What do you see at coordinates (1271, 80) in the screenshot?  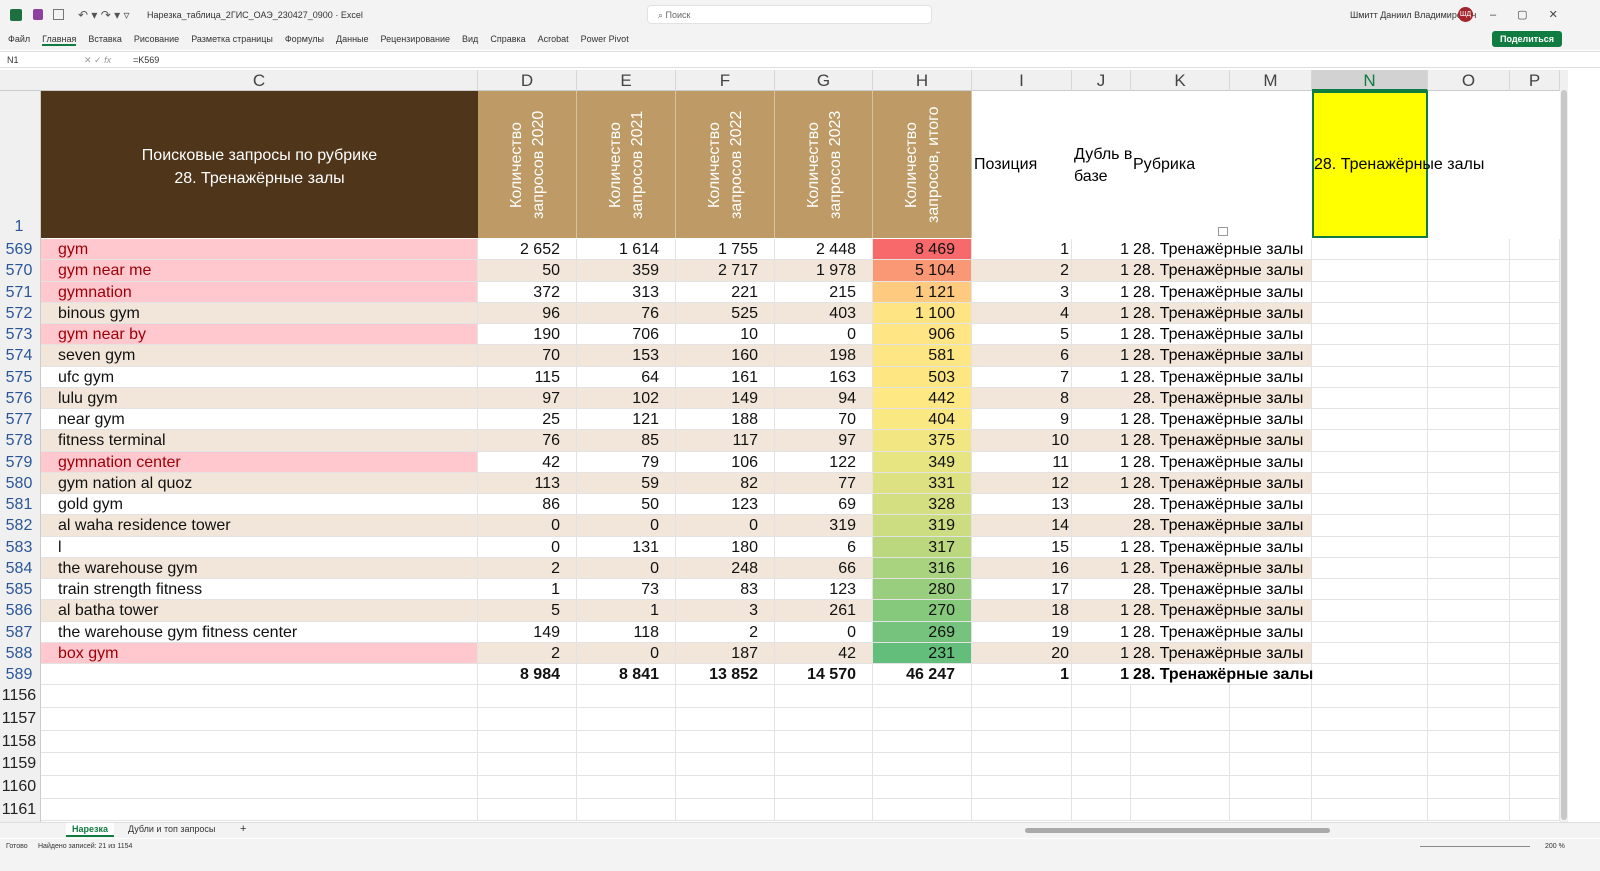 I see `column-header: M` at bounding box center [1271, 80].